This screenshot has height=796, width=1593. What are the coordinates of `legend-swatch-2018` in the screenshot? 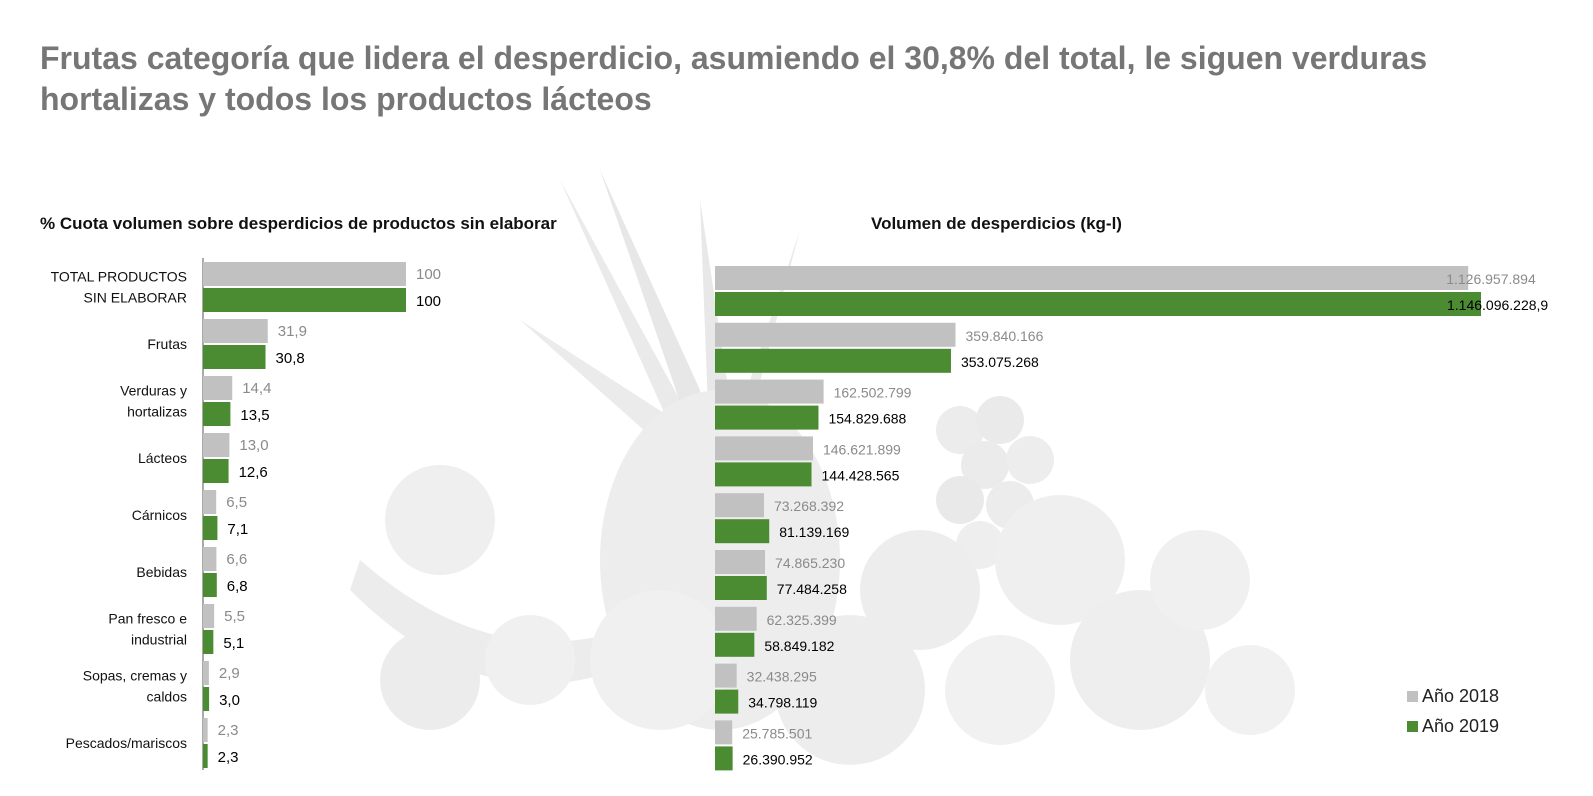 It's located at (1412, 696).